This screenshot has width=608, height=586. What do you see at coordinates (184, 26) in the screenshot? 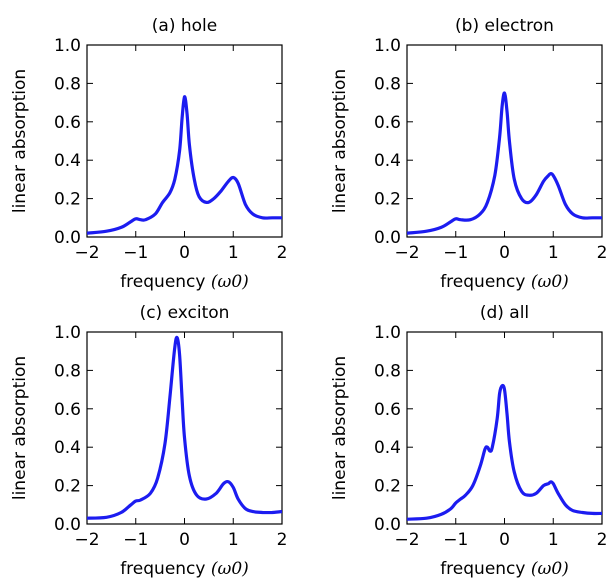
I see `panel-title: (a) hole` at bounding box center [184, 26].